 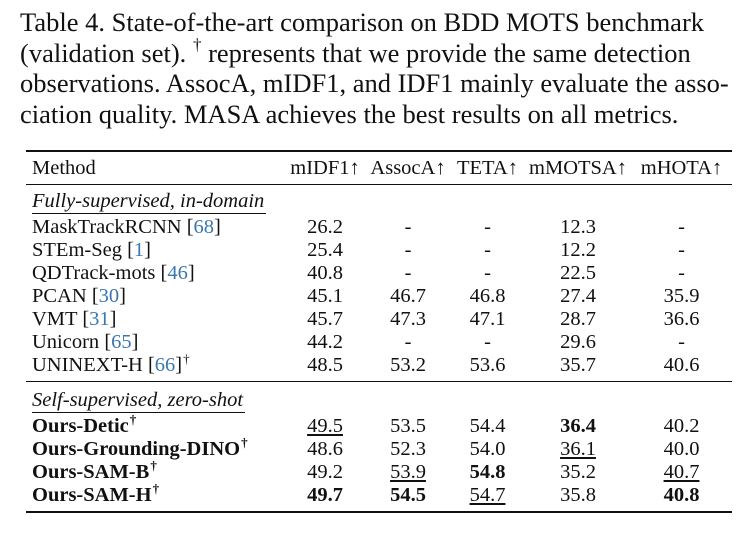 I want to click on value-mhota: 40.7, so click(x=681, y=472).